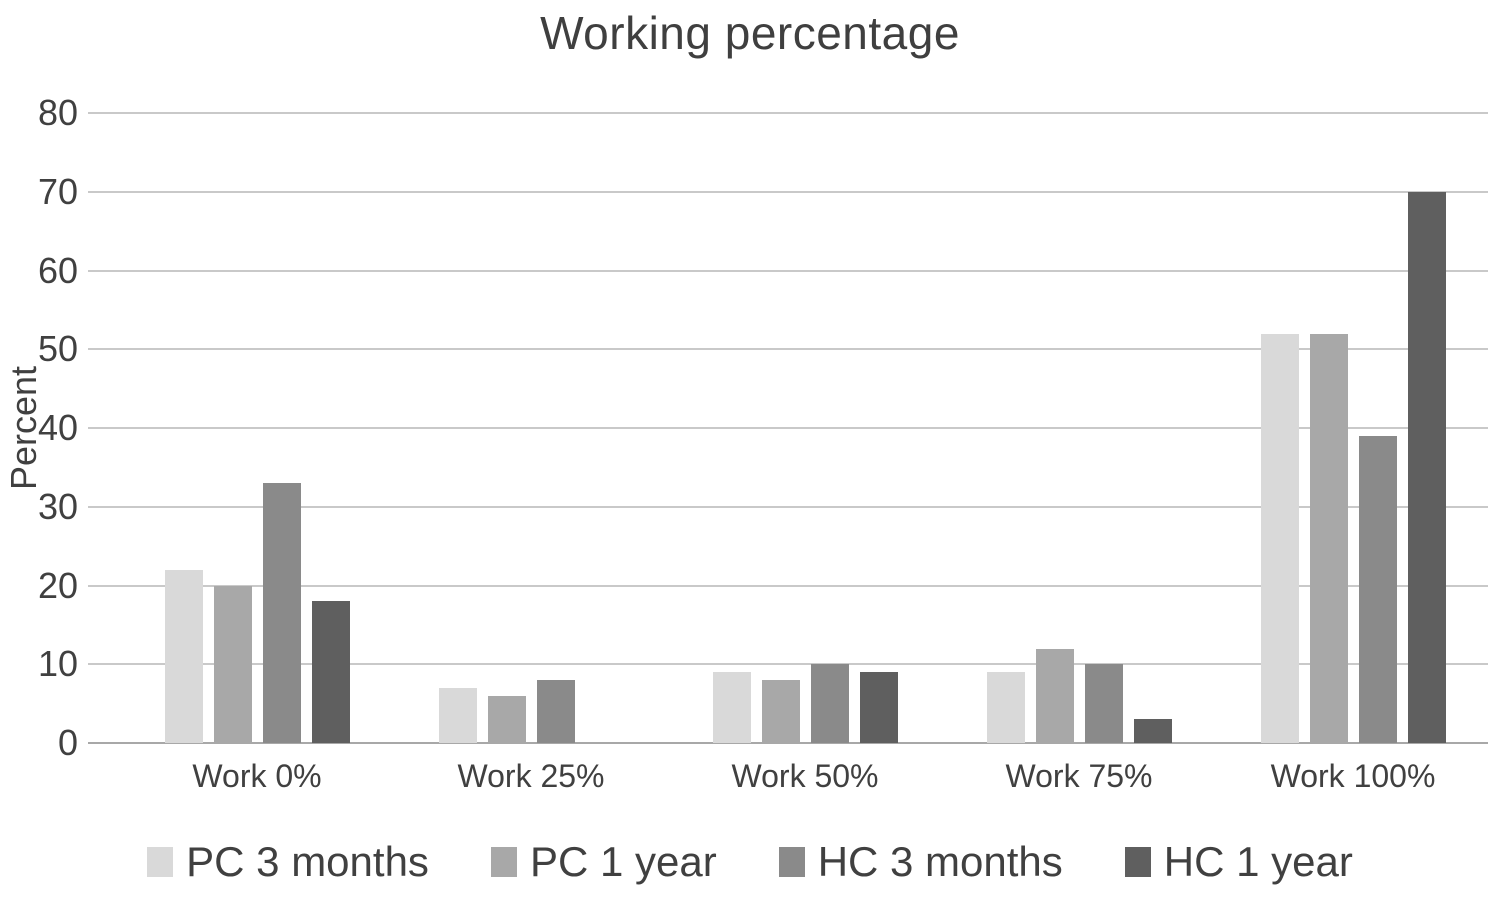 This screenshot has width=1500, height=901. Describe the element at coordinates (750, 862) in the screenshot. I see `legend: PC 3 months PC 1 year HC 3 months HC 1 year` at that location.